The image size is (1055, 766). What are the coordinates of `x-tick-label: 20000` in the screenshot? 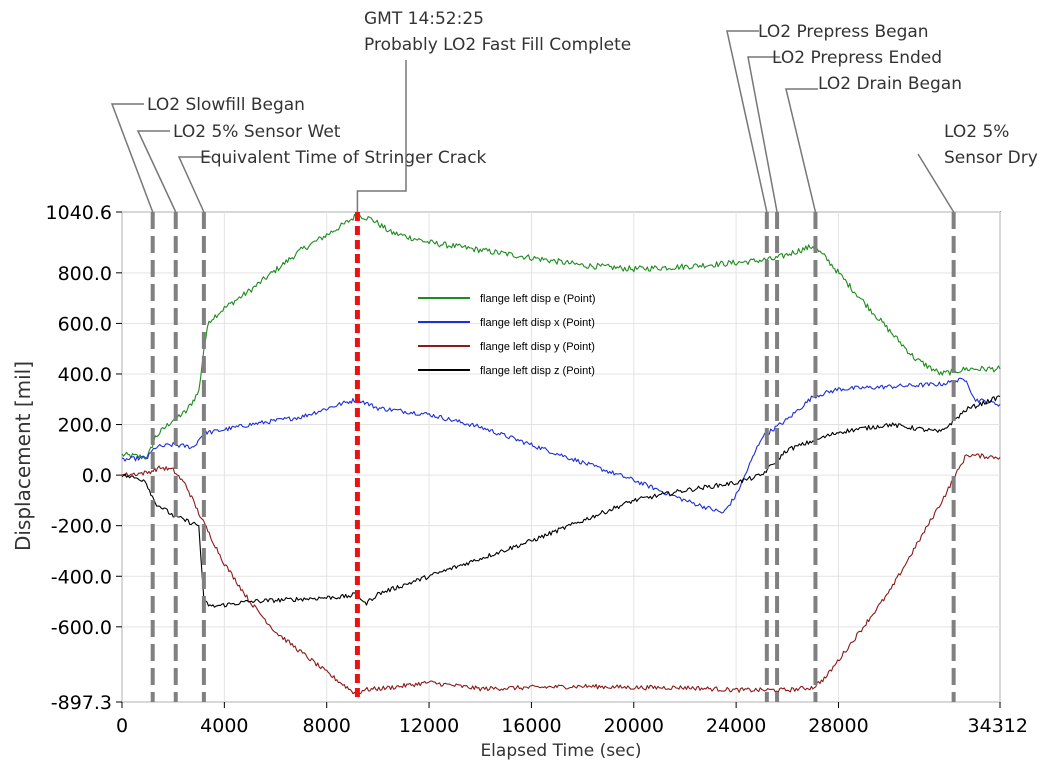 It's located at (634, 726).